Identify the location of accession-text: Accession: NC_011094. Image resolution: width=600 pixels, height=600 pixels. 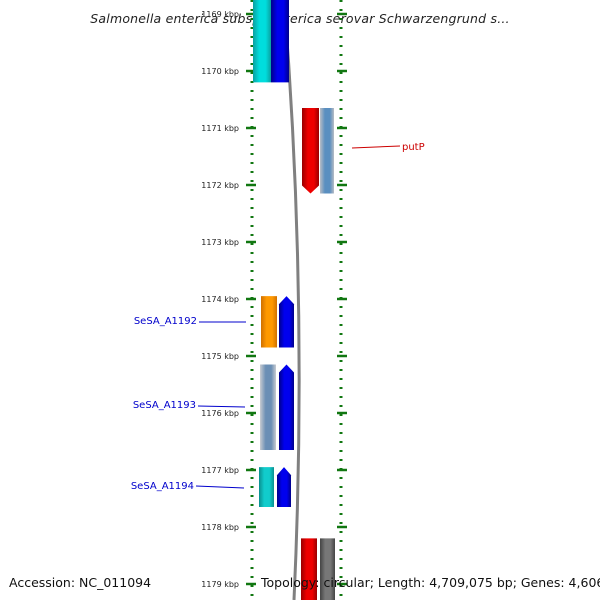
(80, 582).